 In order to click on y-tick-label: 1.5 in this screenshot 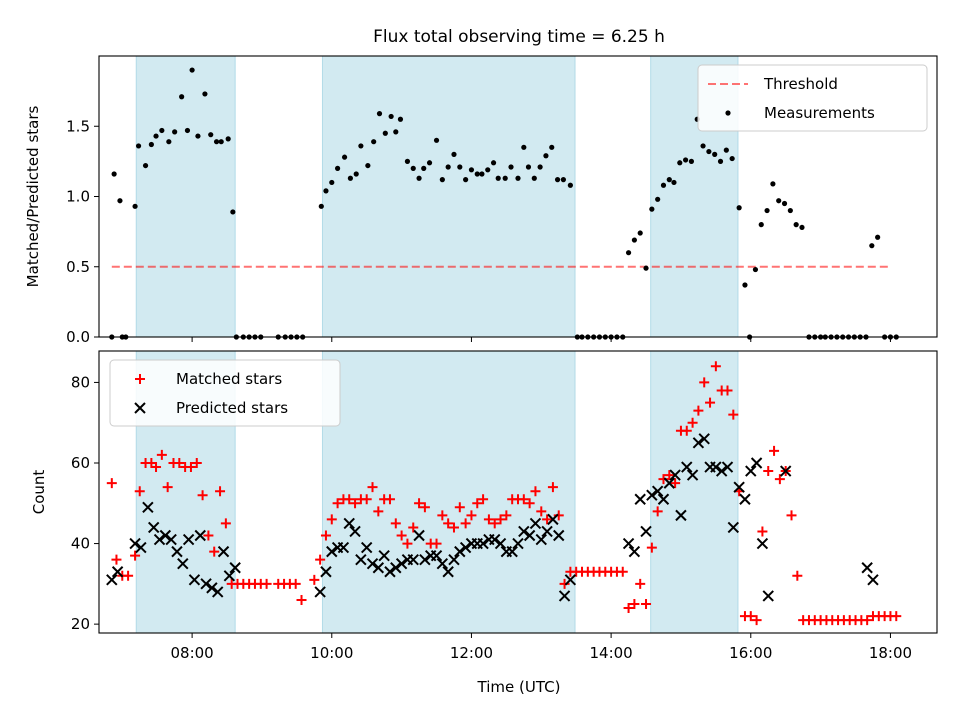, I will do `click(78, 126)`.